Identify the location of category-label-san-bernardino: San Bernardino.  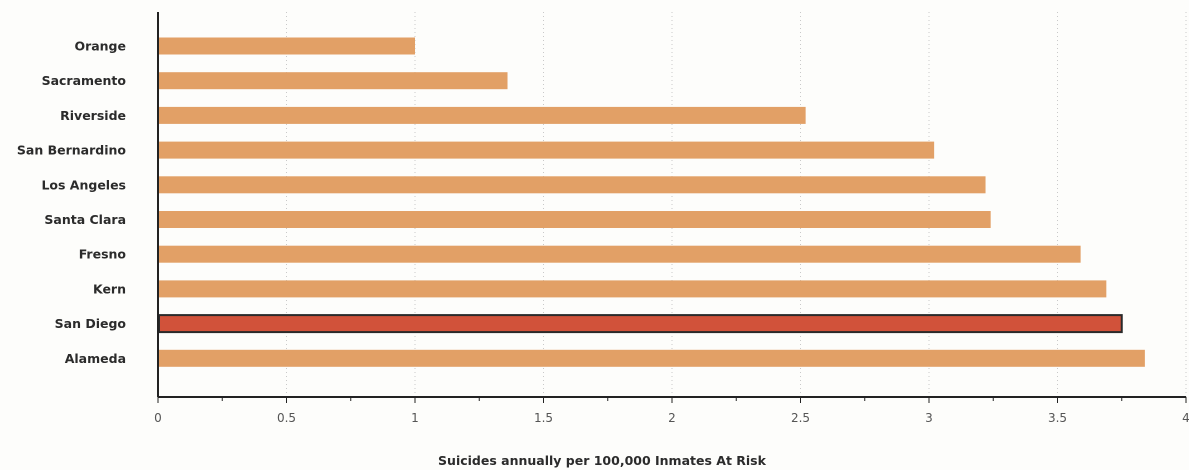
(71, 150).